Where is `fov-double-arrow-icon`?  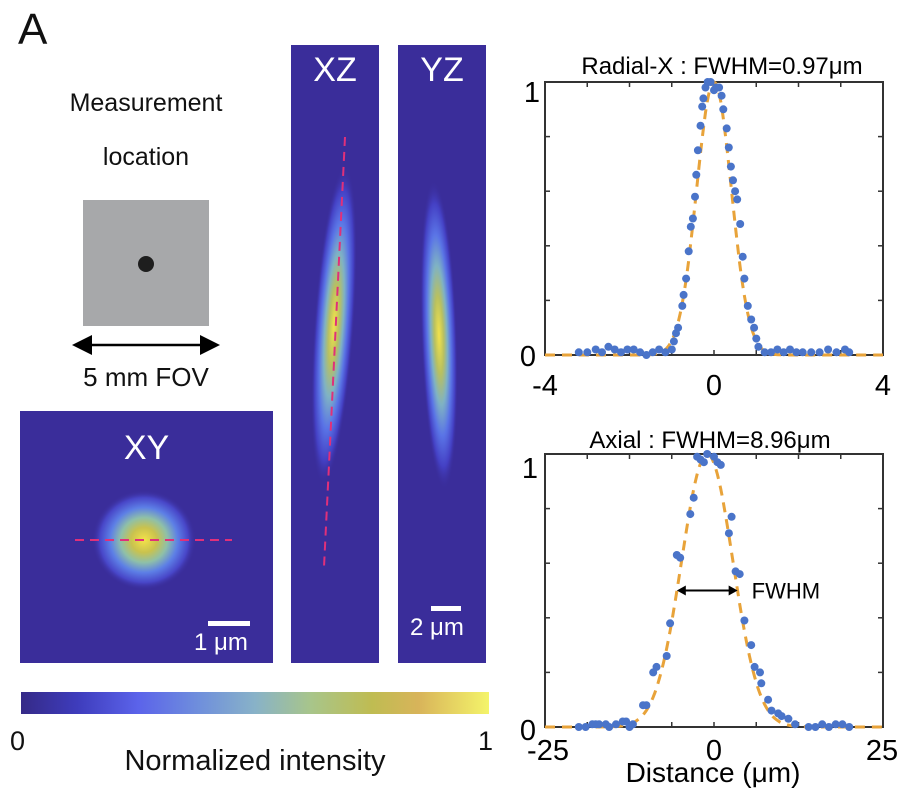 fov-double-arrow-icon is located at coordinates (146, 345).